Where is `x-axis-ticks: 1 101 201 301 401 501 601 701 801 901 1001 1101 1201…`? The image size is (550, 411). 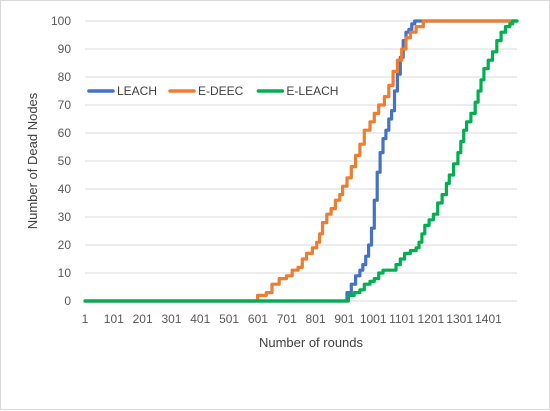
x-axis-ticks: 1 101 201 301 401 501 601 701 801 901 1001 1101 1201… is located at coordinates (292, 319).